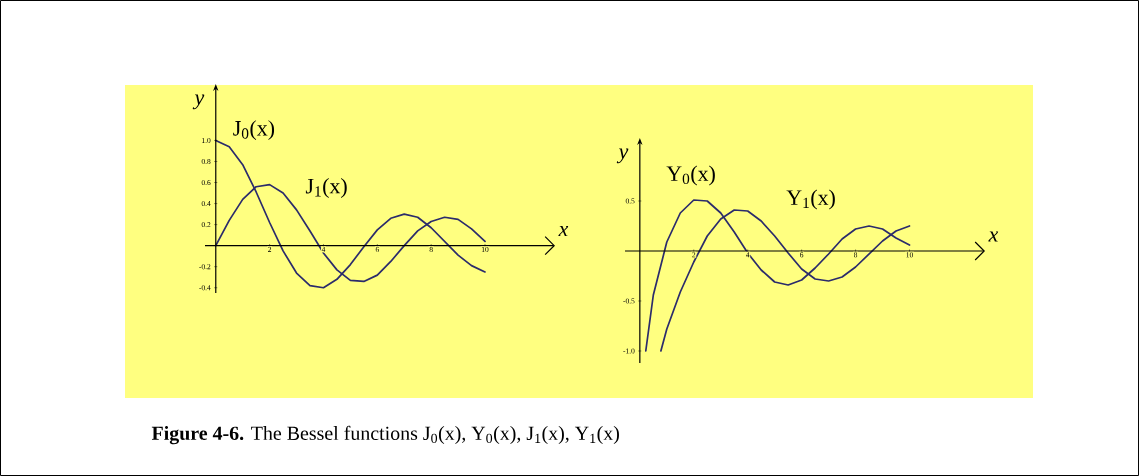  Describe the element at coordinates (690, 175) in the screenshot. I see `series-label: Y$_{0}$(x)` at that location.